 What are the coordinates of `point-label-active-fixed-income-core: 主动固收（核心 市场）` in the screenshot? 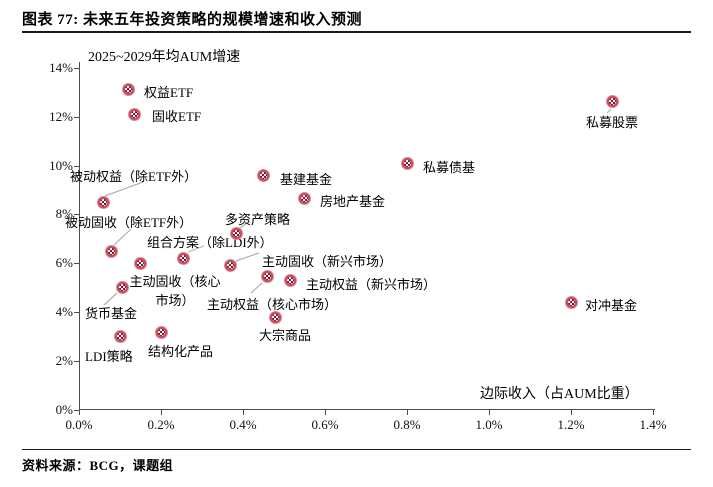 It's located at (175, 291).